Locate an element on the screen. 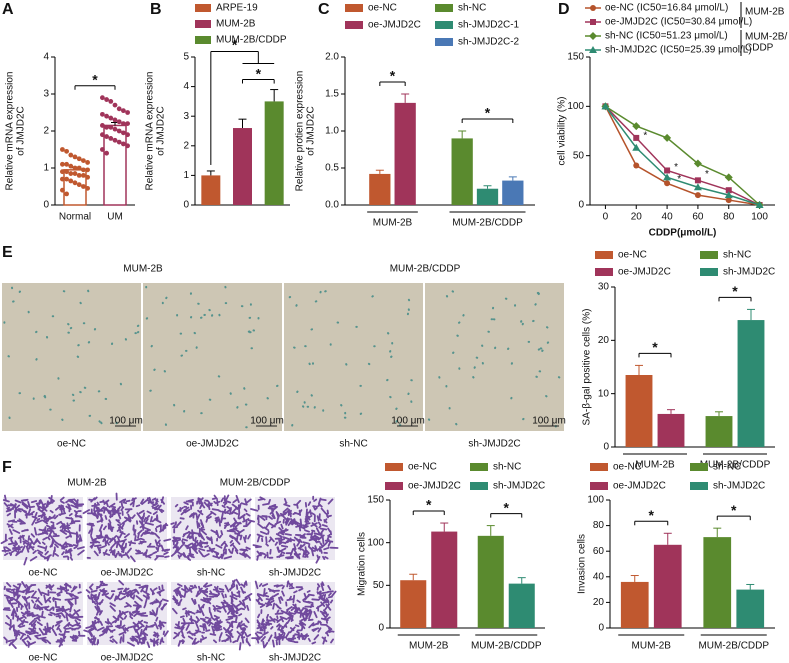 This screenshot has width=789, height=663. y-tick-label: 4 is located at coordinates (186, 86).